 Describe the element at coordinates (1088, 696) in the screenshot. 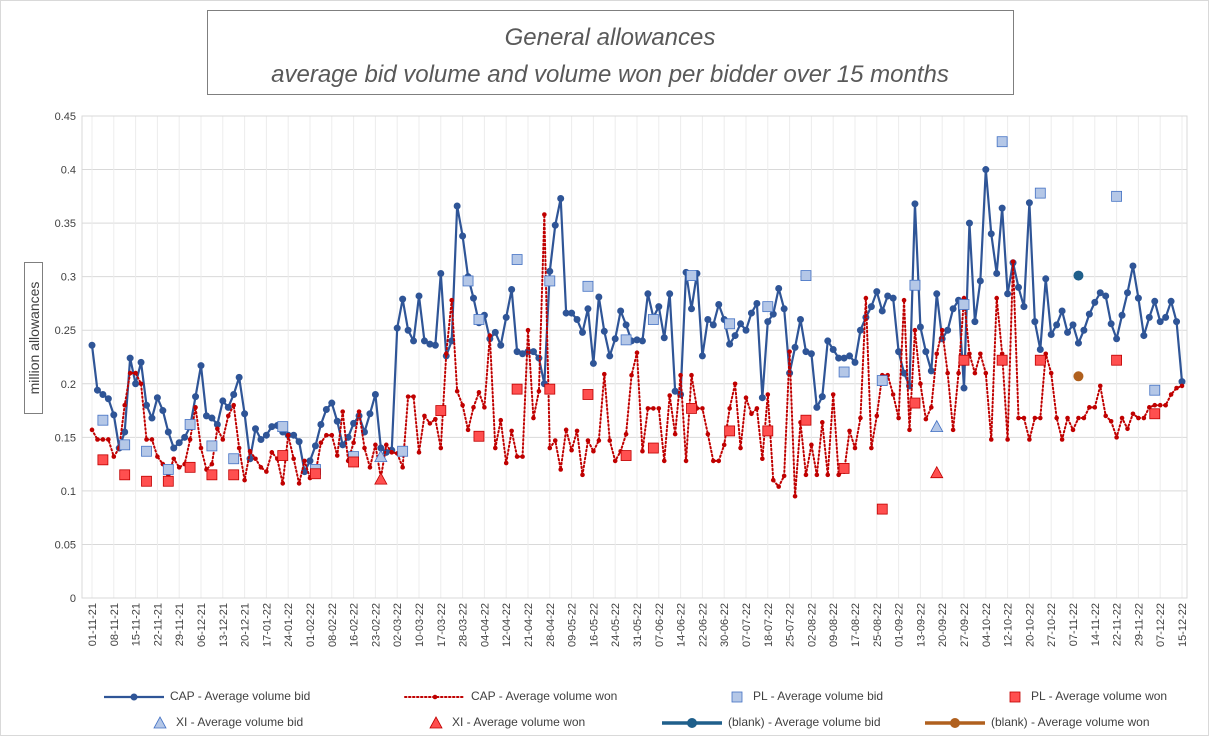

I see `legend-item: PL - Average volume won` at that location.